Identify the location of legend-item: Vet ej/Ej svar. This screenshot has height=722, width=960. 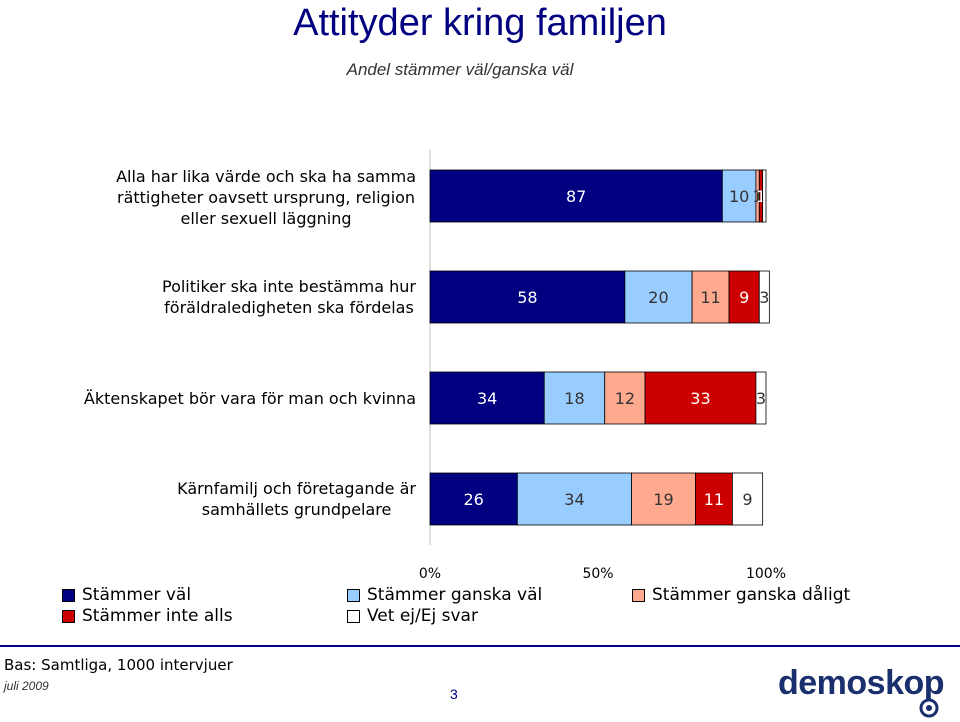
(412, 616).